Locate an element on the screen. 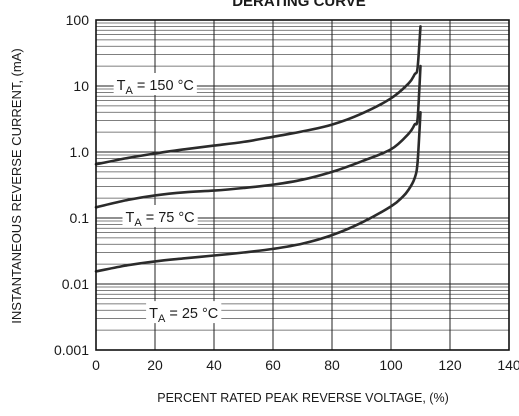  y-axis-label: INSTANTANEOUS REVERSE CURRENT, (mA) is located at coordinates (16, 185).